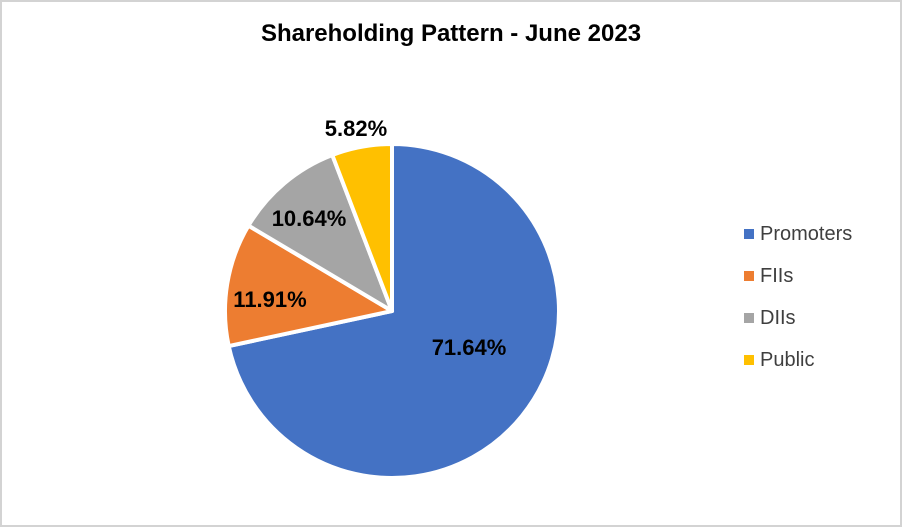  What do you see at coordinates (798, 276) in the screenshot?
I see `legend-item-fiis: FIIs` at bounding box center [798, 276].